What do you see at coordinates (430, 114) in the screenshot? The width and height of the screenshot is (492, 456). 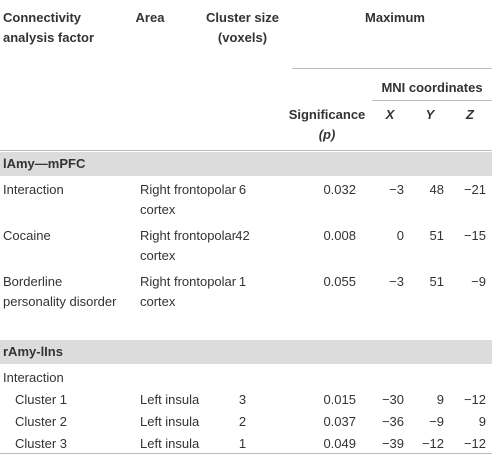 I see `header-y: Y` at bounding box center [430, 114].